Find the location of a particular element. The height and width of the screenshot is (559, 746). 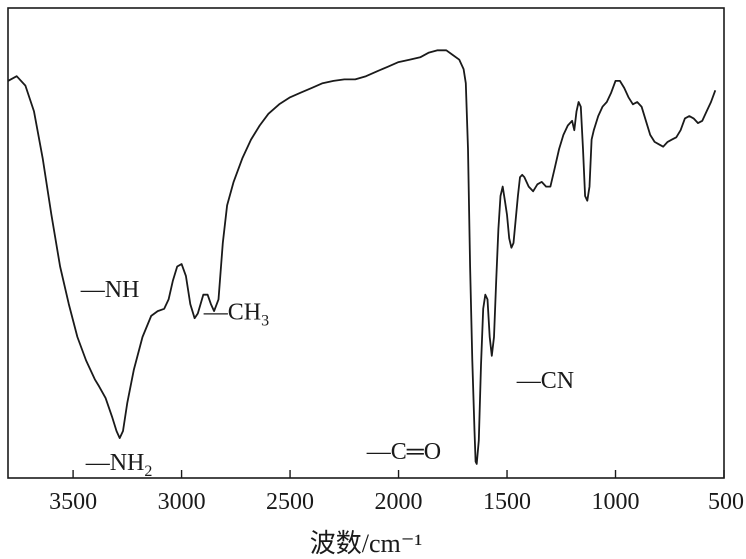

x-axis-label: 波数/cm⁻¹ is located at coordinates (366, 543).